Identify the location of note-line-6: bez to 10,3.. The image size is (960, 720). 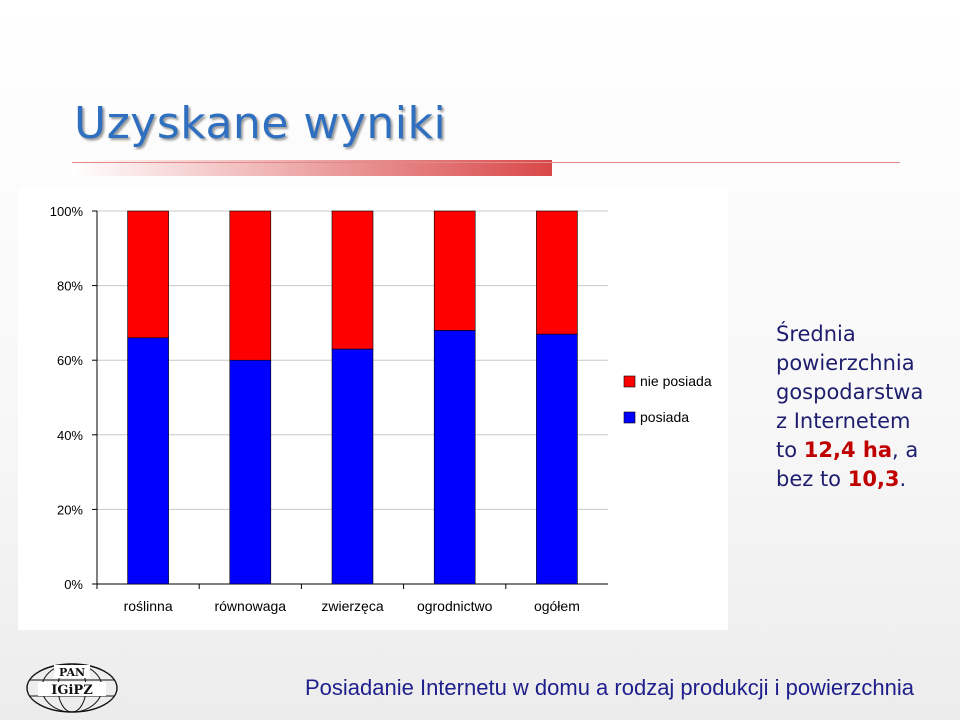
(849, 479).